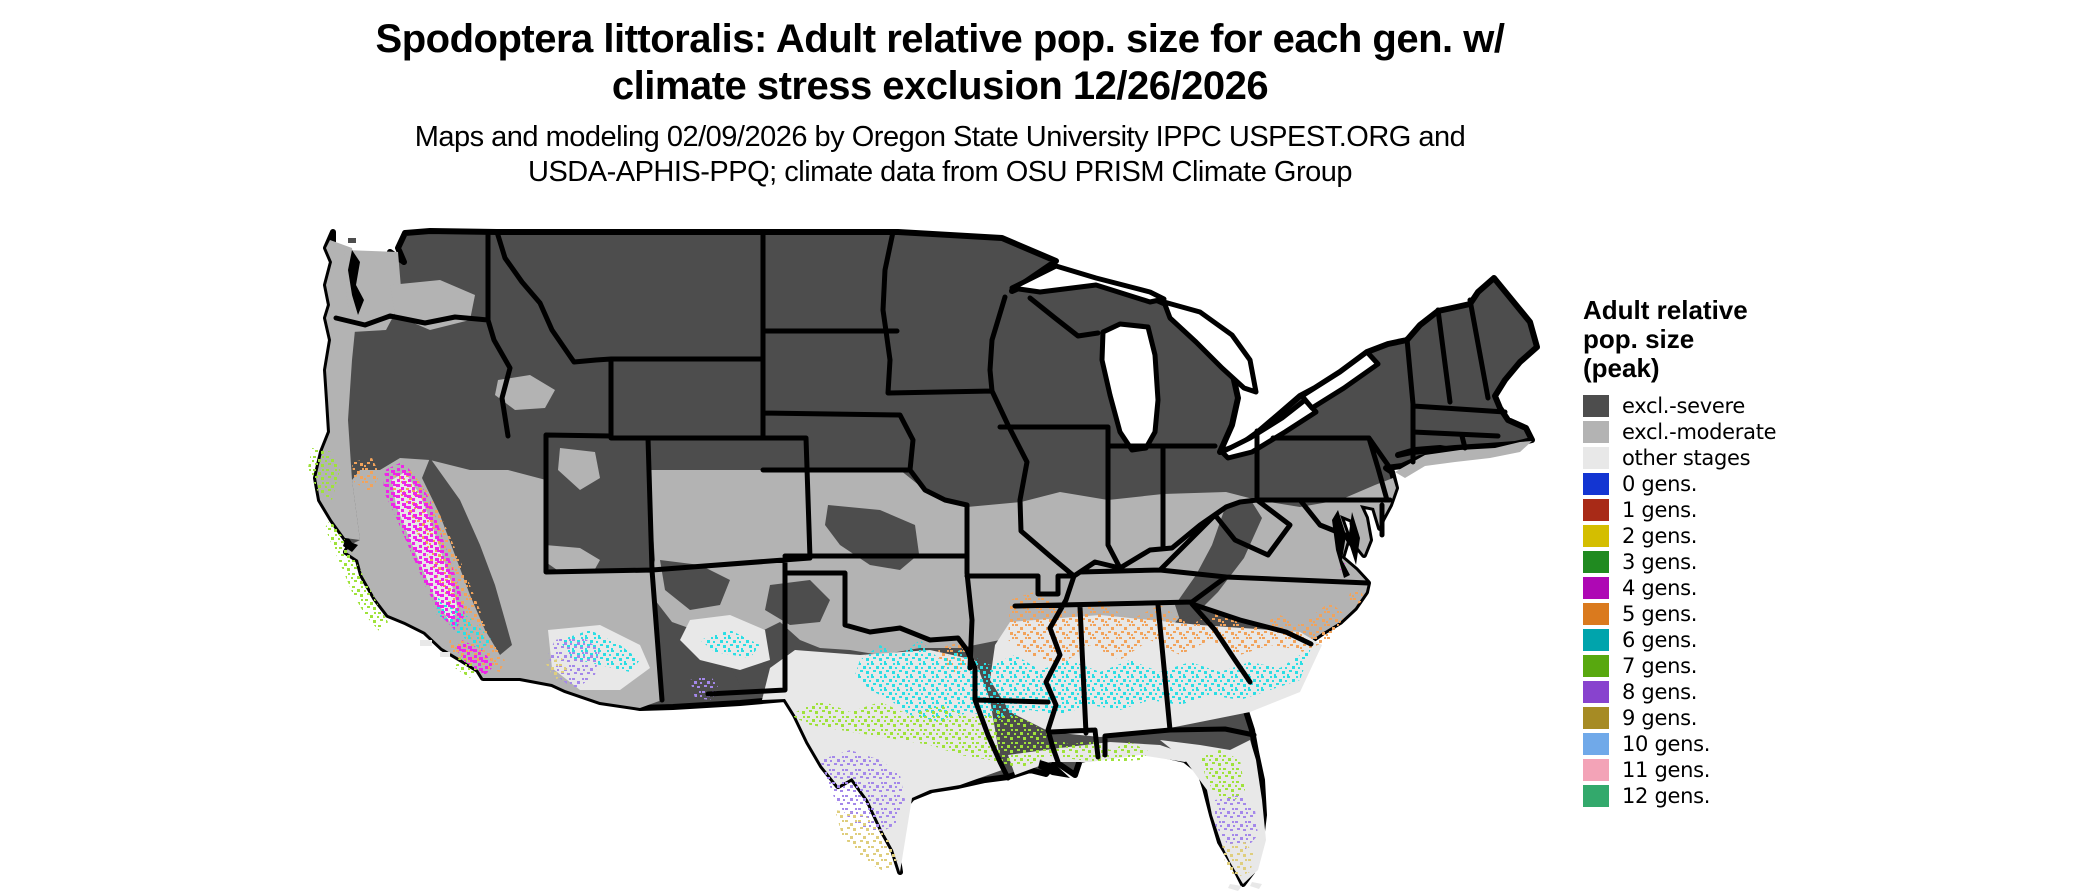  Describe the element at coordinates (1686, 458) in the screenshot. I see `legend-label: other stages` at that location.